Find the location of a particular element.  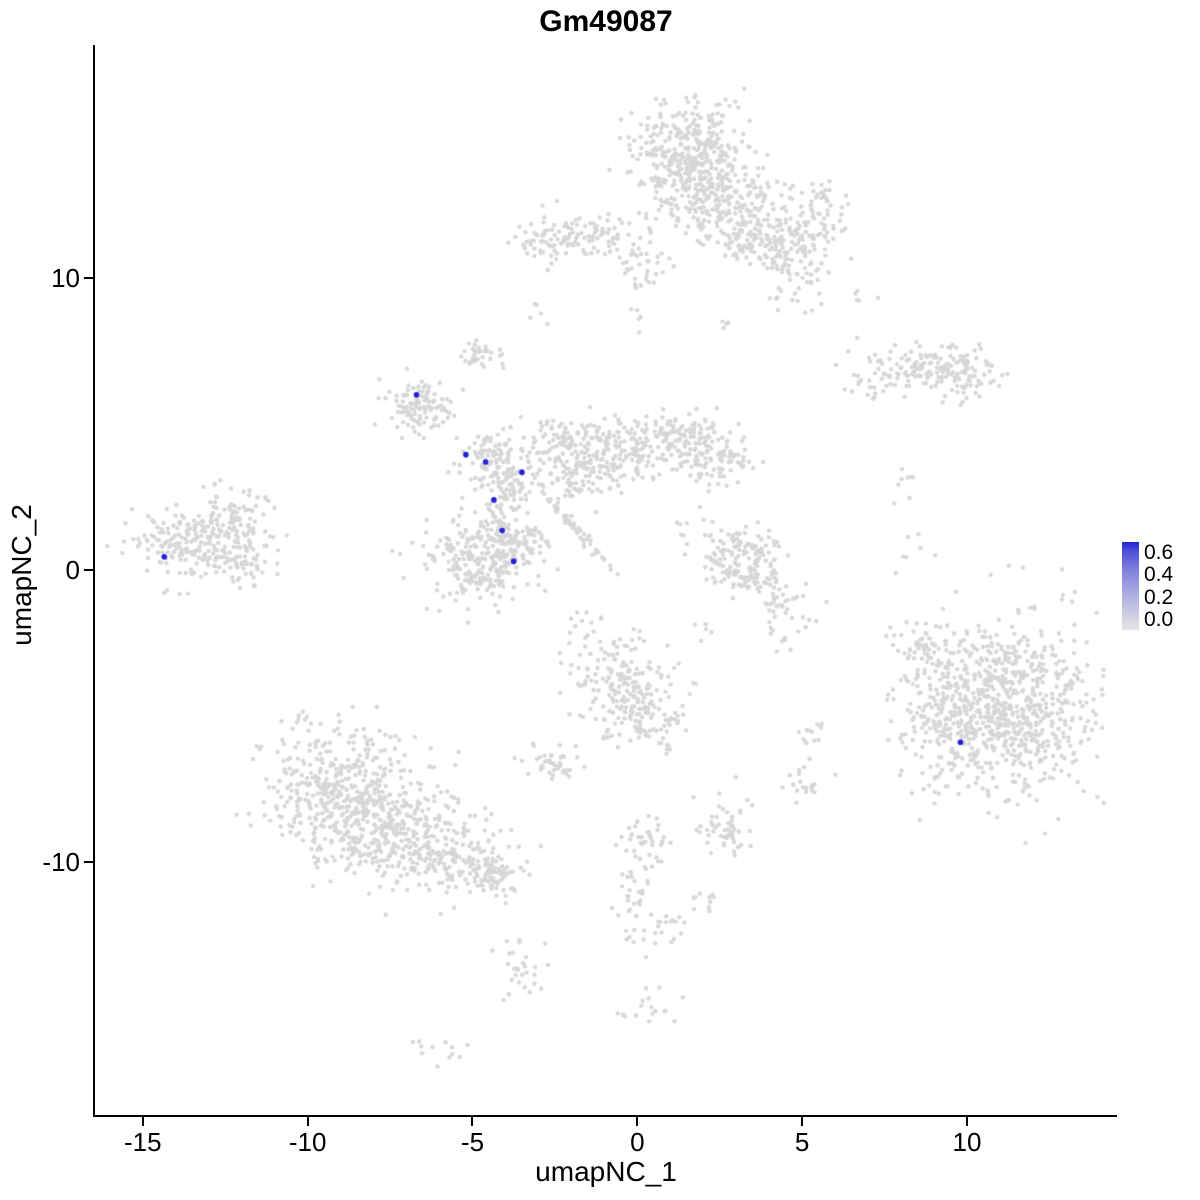

x-axis-line is located at coordinates (605, 1116).